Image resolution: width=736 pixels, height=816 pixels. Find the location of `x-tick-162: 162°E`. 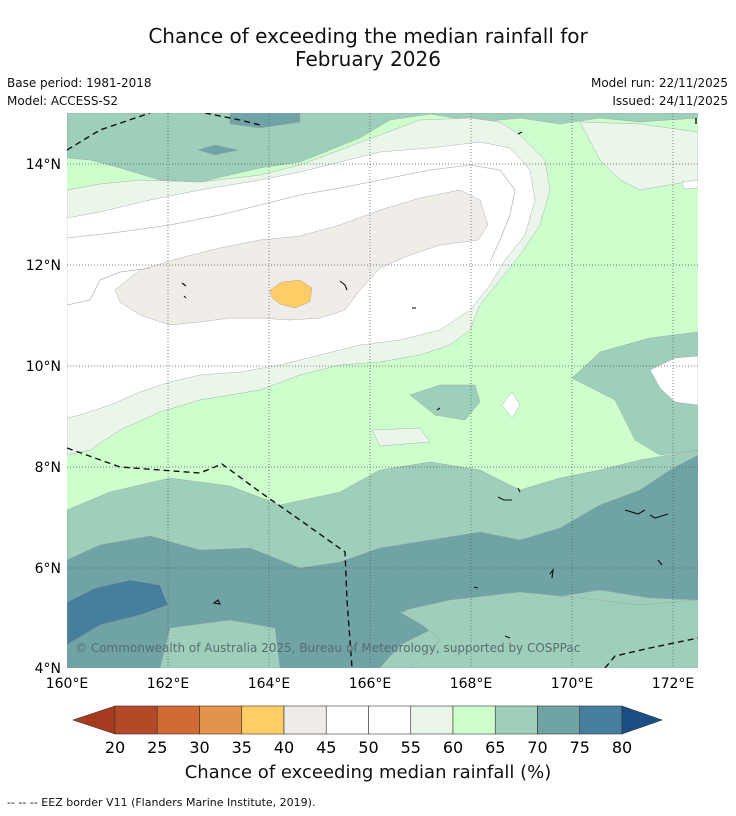

x-tick-162: 162°E is located at coordinates (168, 684).